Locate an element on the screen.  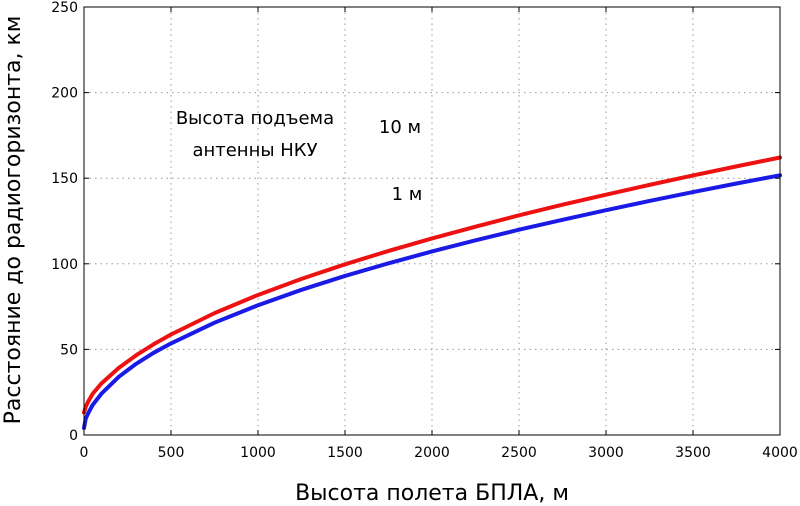
y-tick-label: 150 is located at coordinates (64, 179).